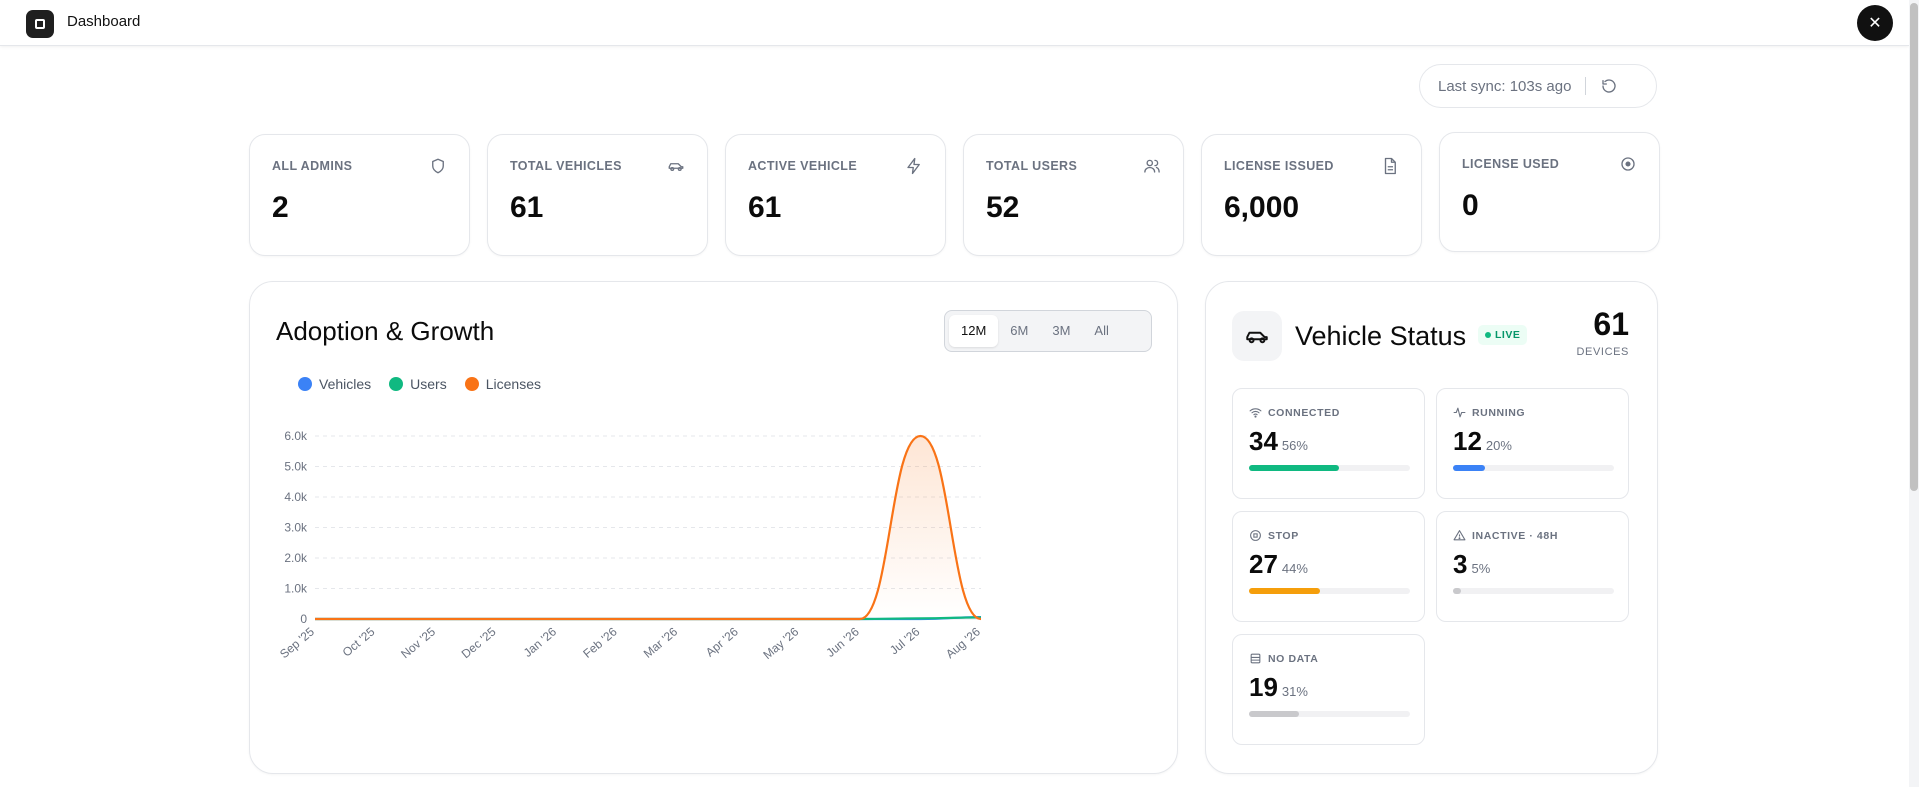 This screenshot has height=787, width=1919. I want to click on status-tile-inactive: INACTIVE · 48H 3 5%, so click(1532, 566).